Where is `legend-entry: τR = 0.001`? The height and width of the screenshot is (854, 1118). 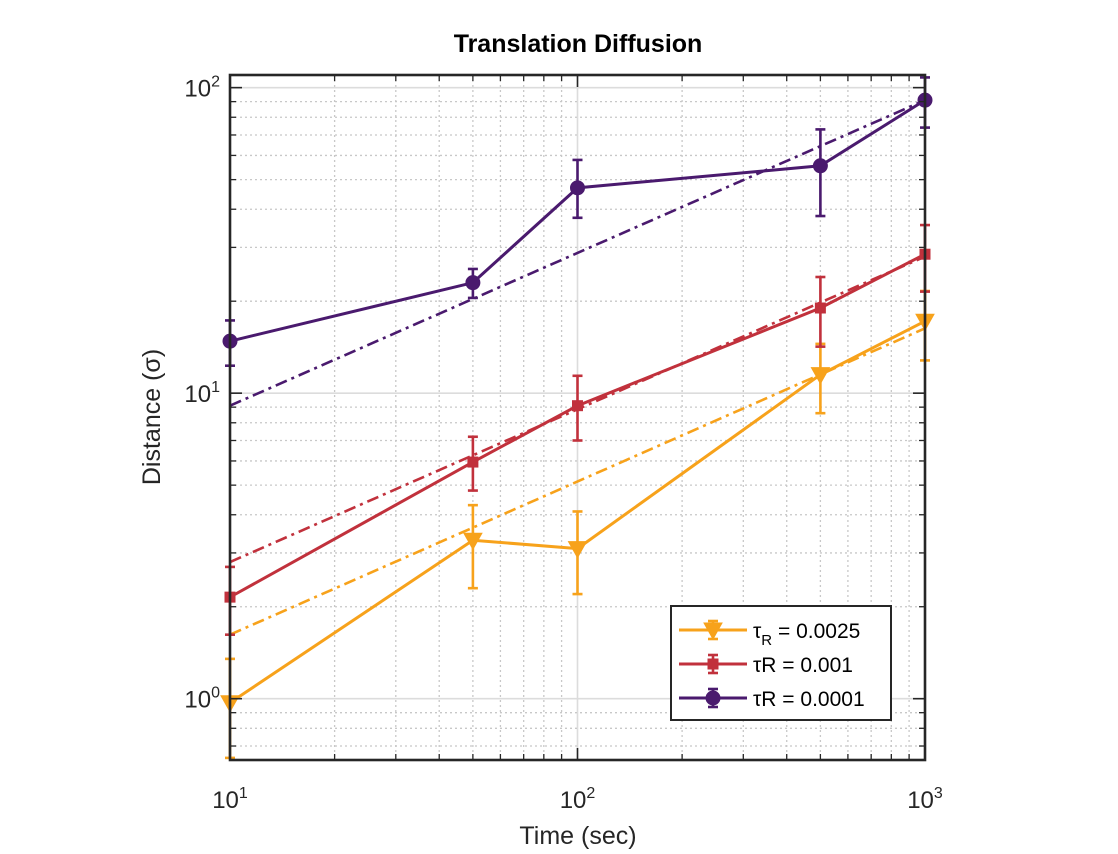 legend-entry: τR = 0.001 is located at coordinates (766, 665).